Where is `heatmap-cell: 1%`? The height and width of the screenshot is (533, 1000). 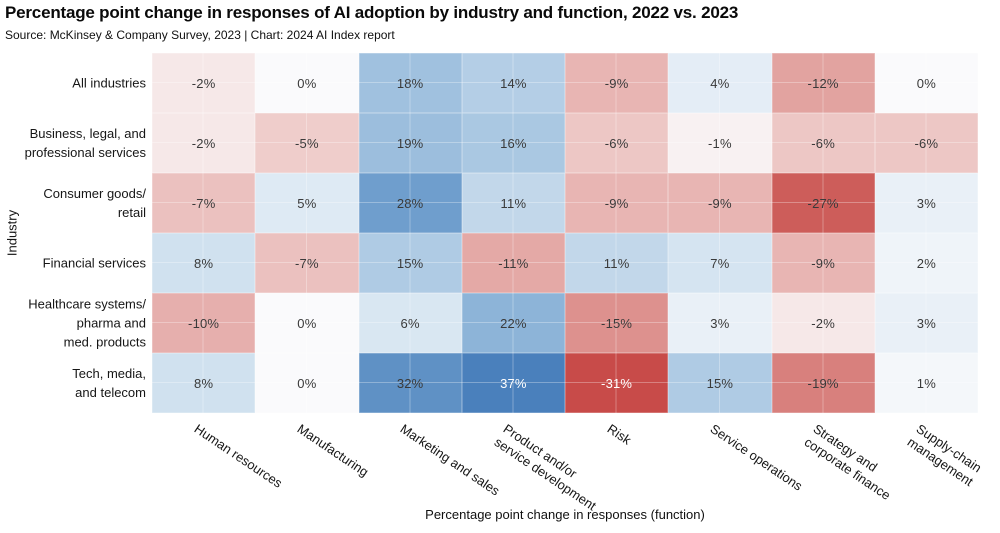
heatmap-cell: 1% is located at coordinates (926, 383).